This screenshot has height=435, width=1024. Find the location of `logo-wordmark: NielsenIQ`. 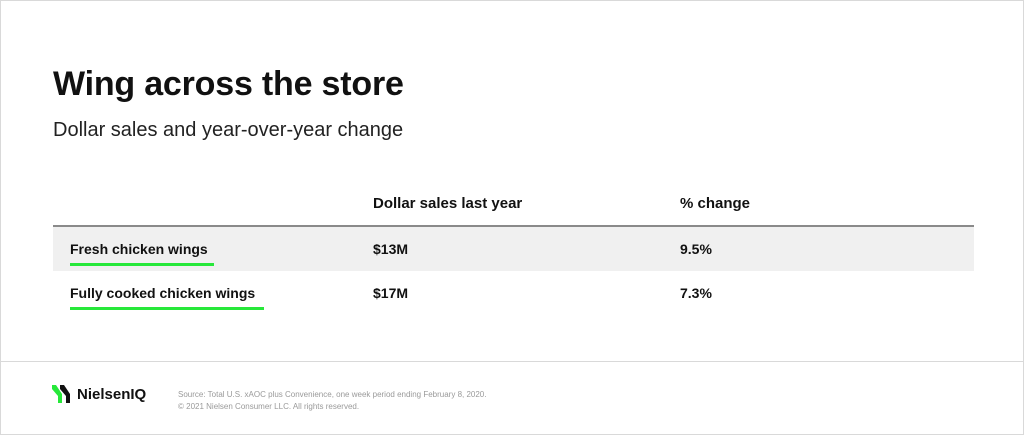

logo-wordmark: NielsenIQ is located at coordinates (112, 394).